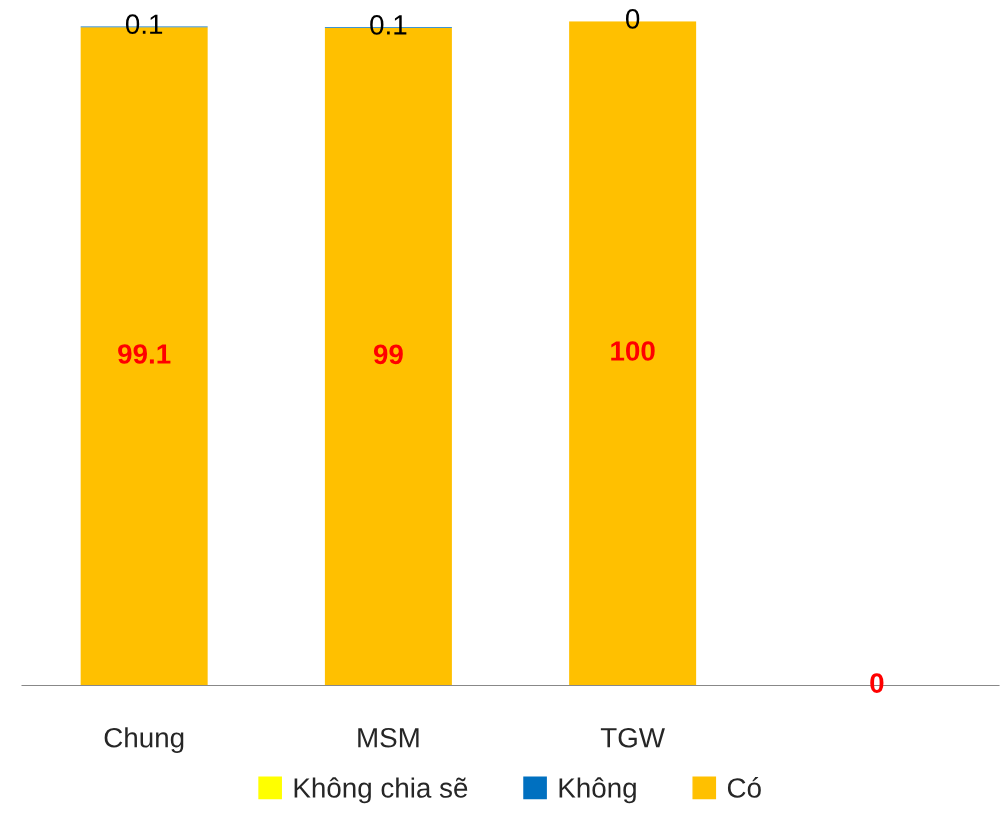 Image resolution: width=1002 pixels, height=818 pixels. I want to click on data-label: 0, so click(877, 683).